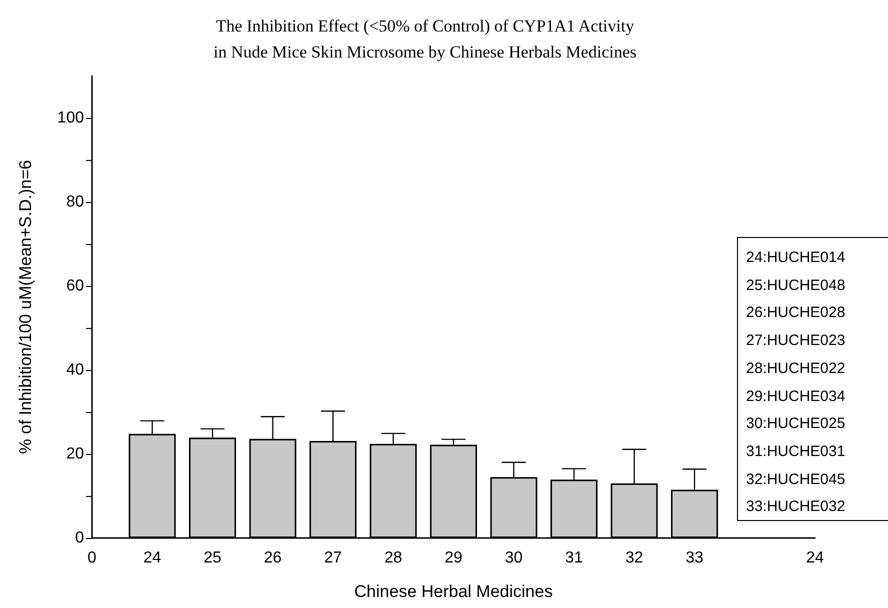  I want to click on x-tick-label: 0, so click(92, 558).